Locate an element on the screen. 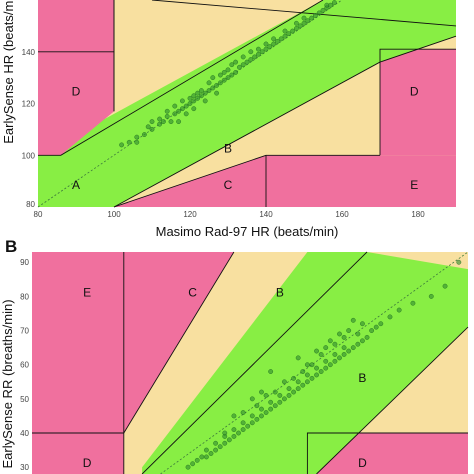 The width and height of the screenshot is (474, 474). panel-b-zone-label-c: C is located at coordinates (192, 292).